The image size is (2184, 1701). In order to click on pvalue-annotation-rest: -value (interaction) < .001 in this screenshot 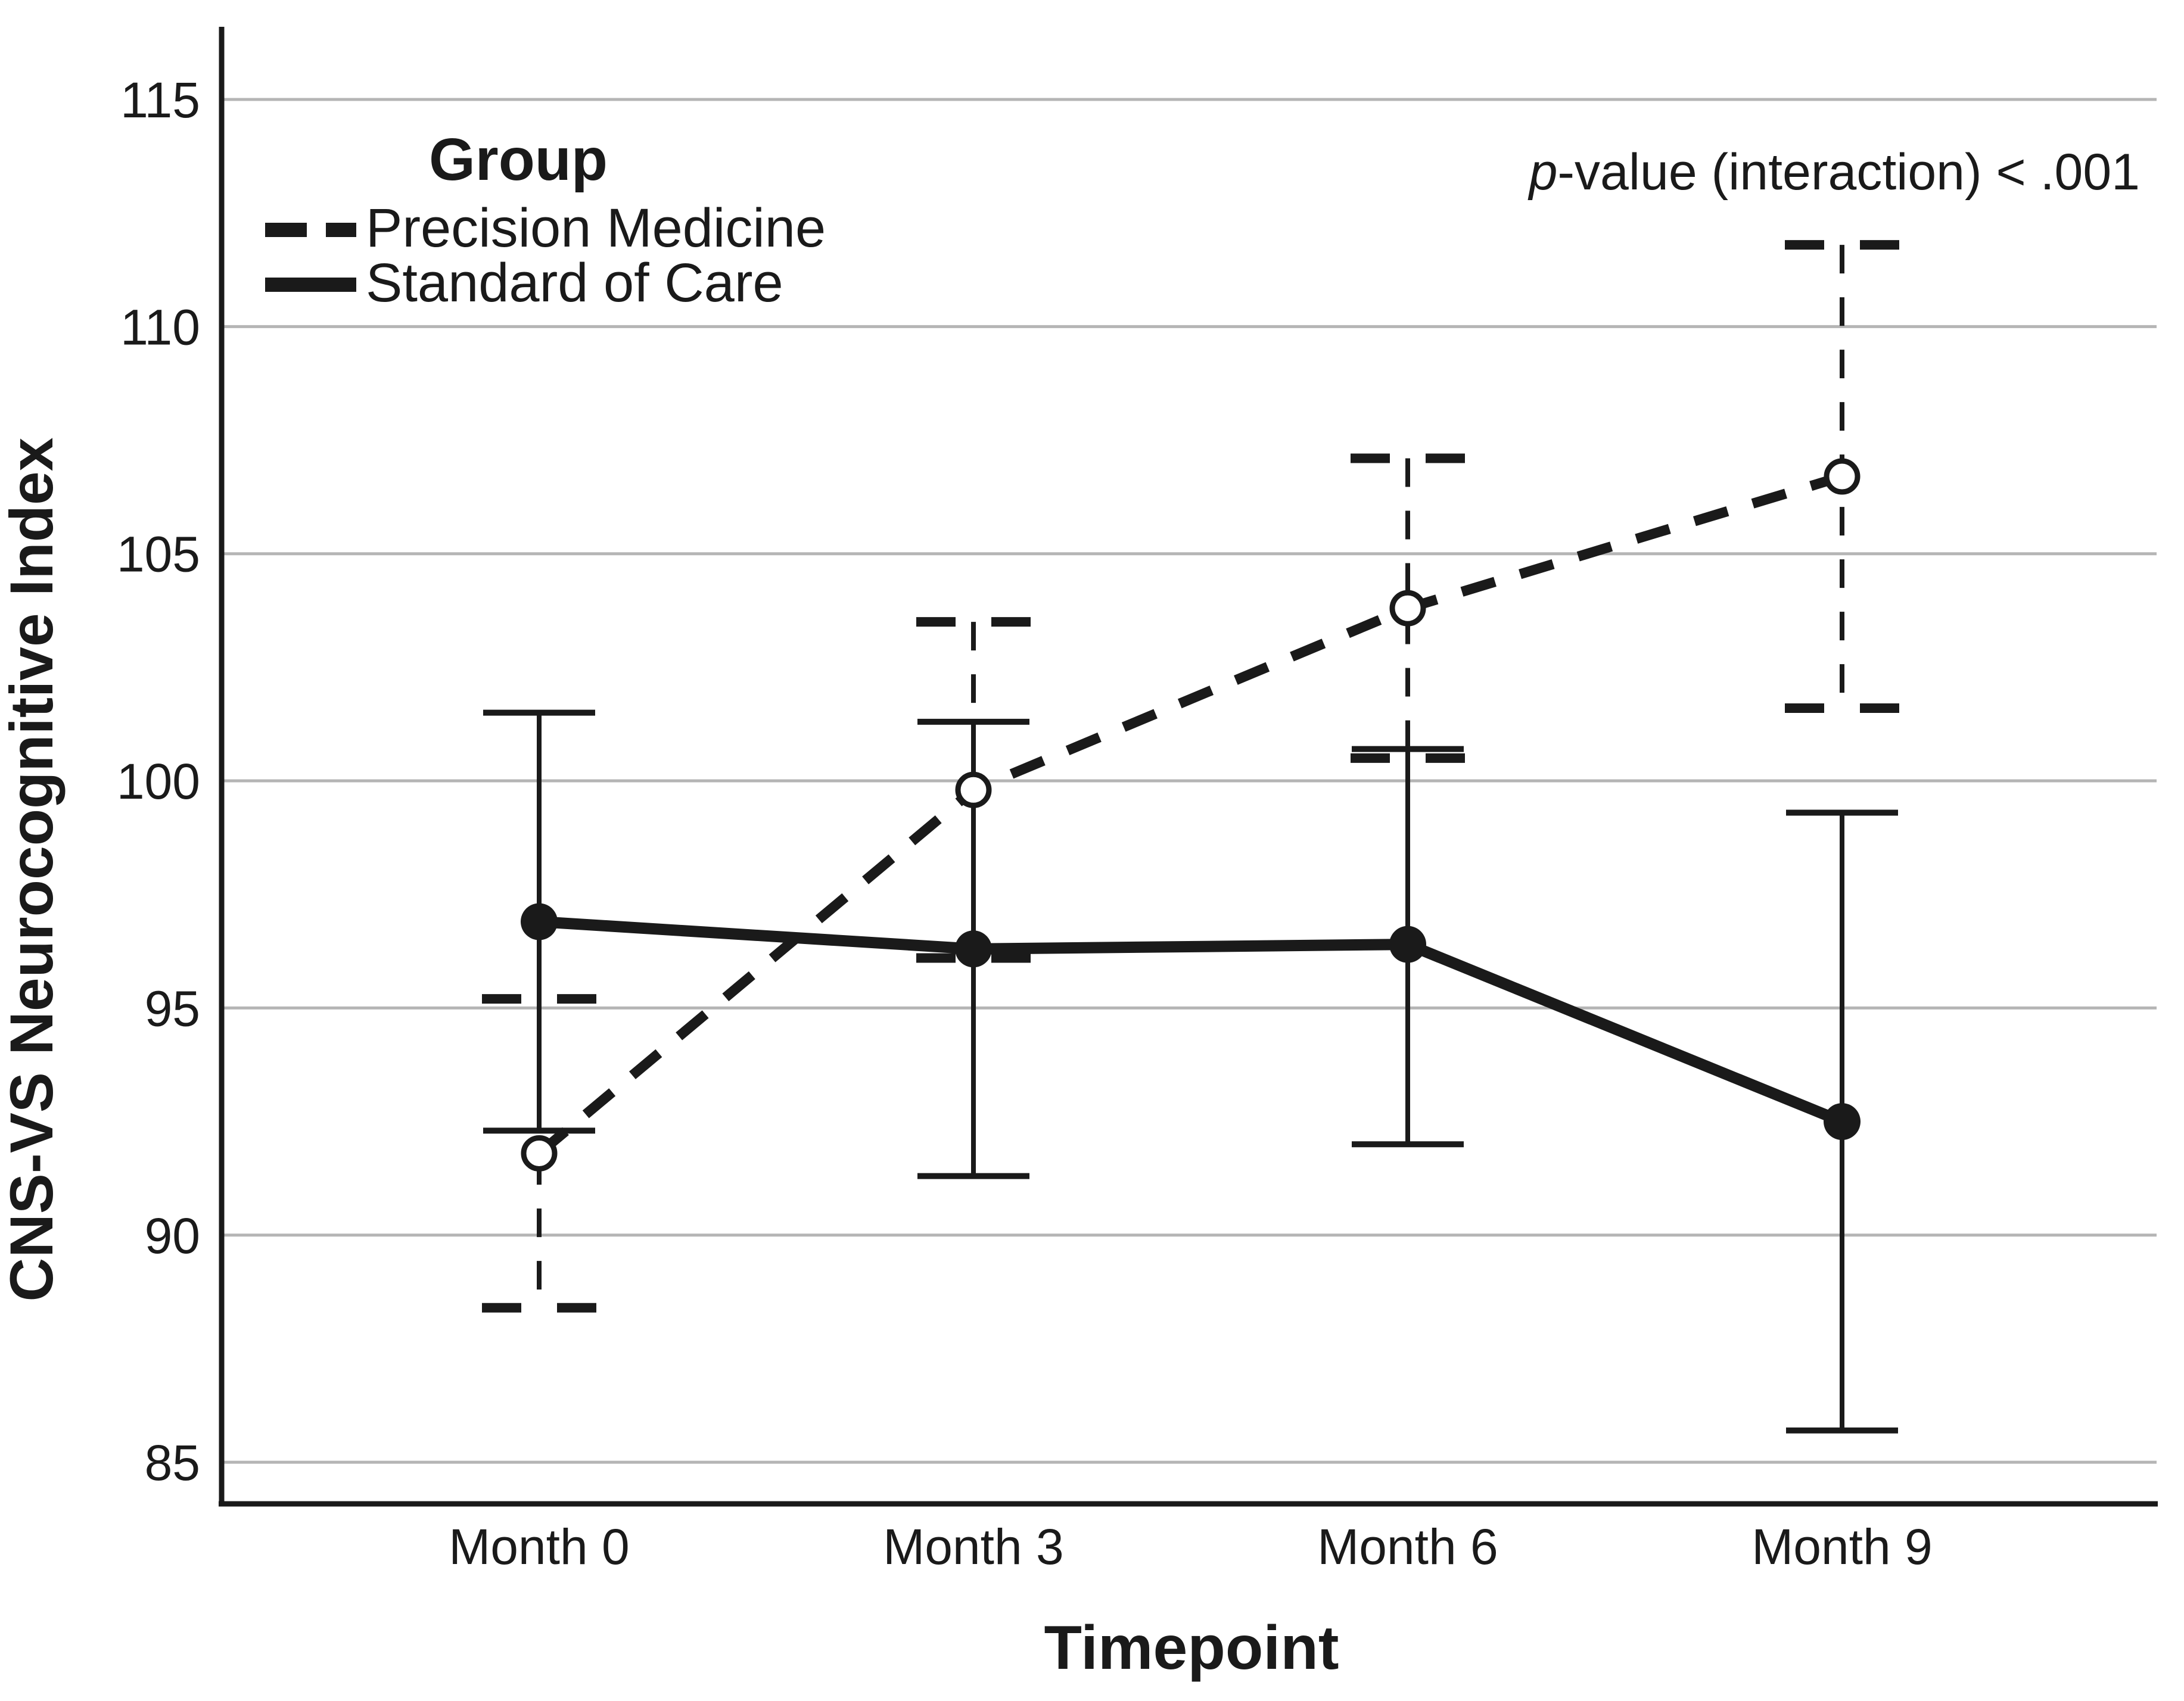, I will do `click(1848, 172)`.